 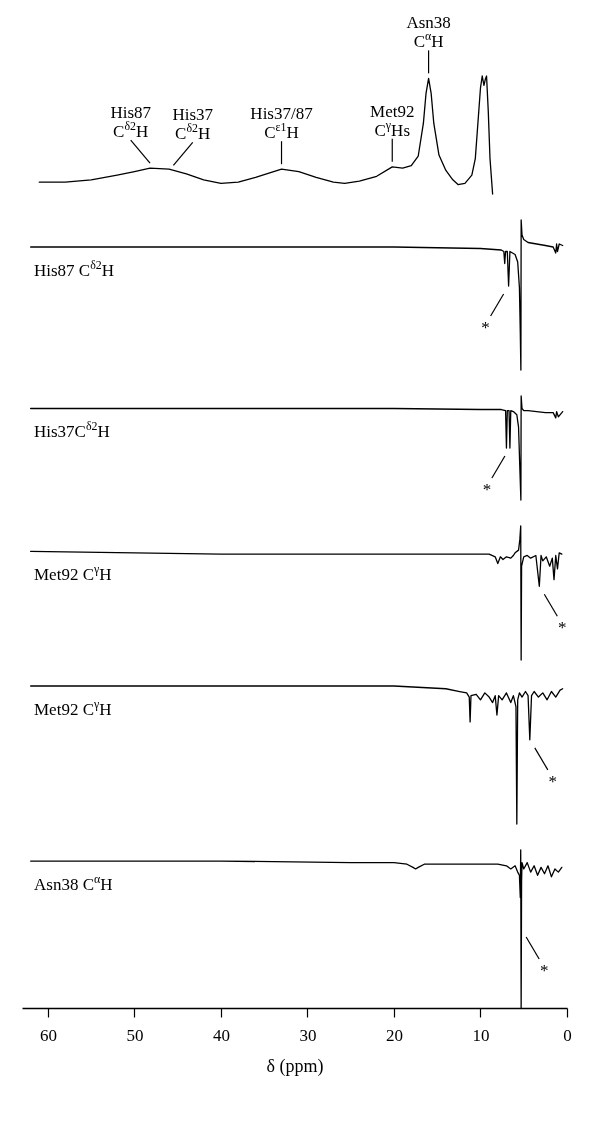 What do you see at coordinates (193, 124) in the screenshot?
I see `annotation: His37 C$^{δ2}$H` at bounding box center [193, 124].